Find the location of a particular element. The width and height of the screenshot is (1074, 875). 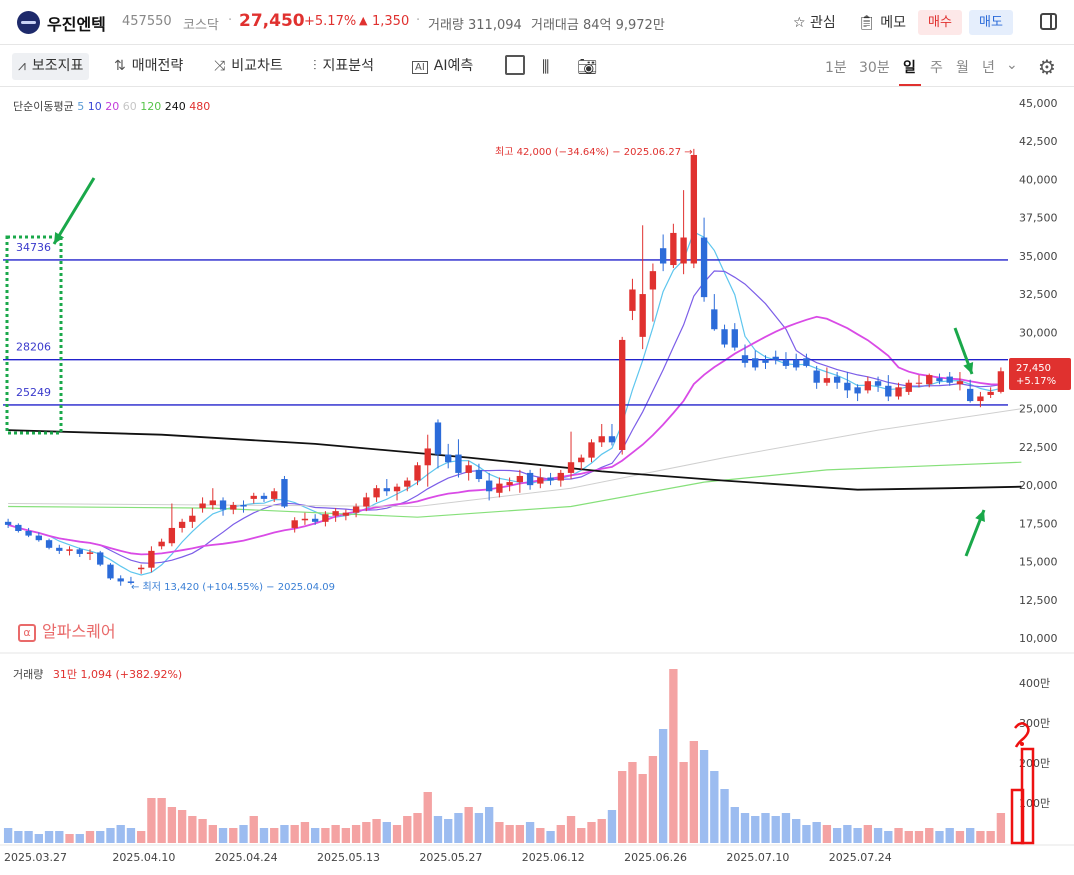

volume-legend: 거래량 31만 1,094 (+382.92%) is located at coordinates (97, 674).